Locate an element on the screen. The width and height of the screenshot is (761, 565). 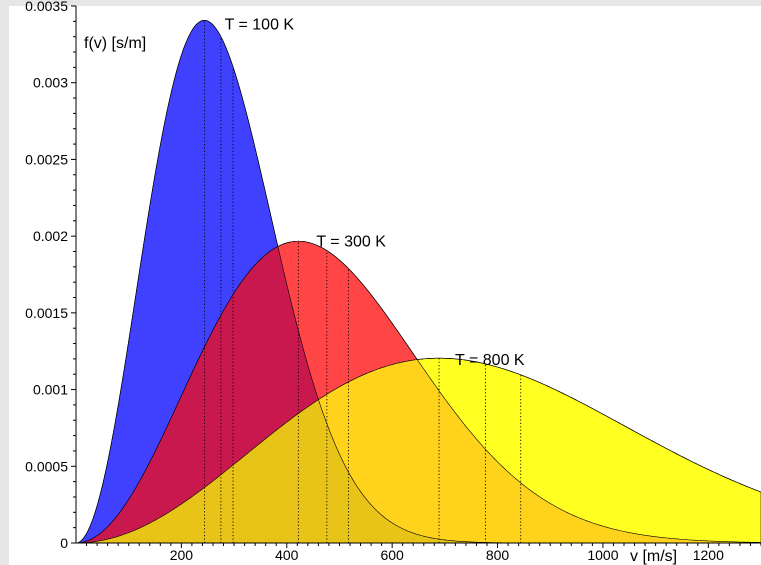
y-axis-title: f(v) [s/m] is located at coordinates (115, 43).